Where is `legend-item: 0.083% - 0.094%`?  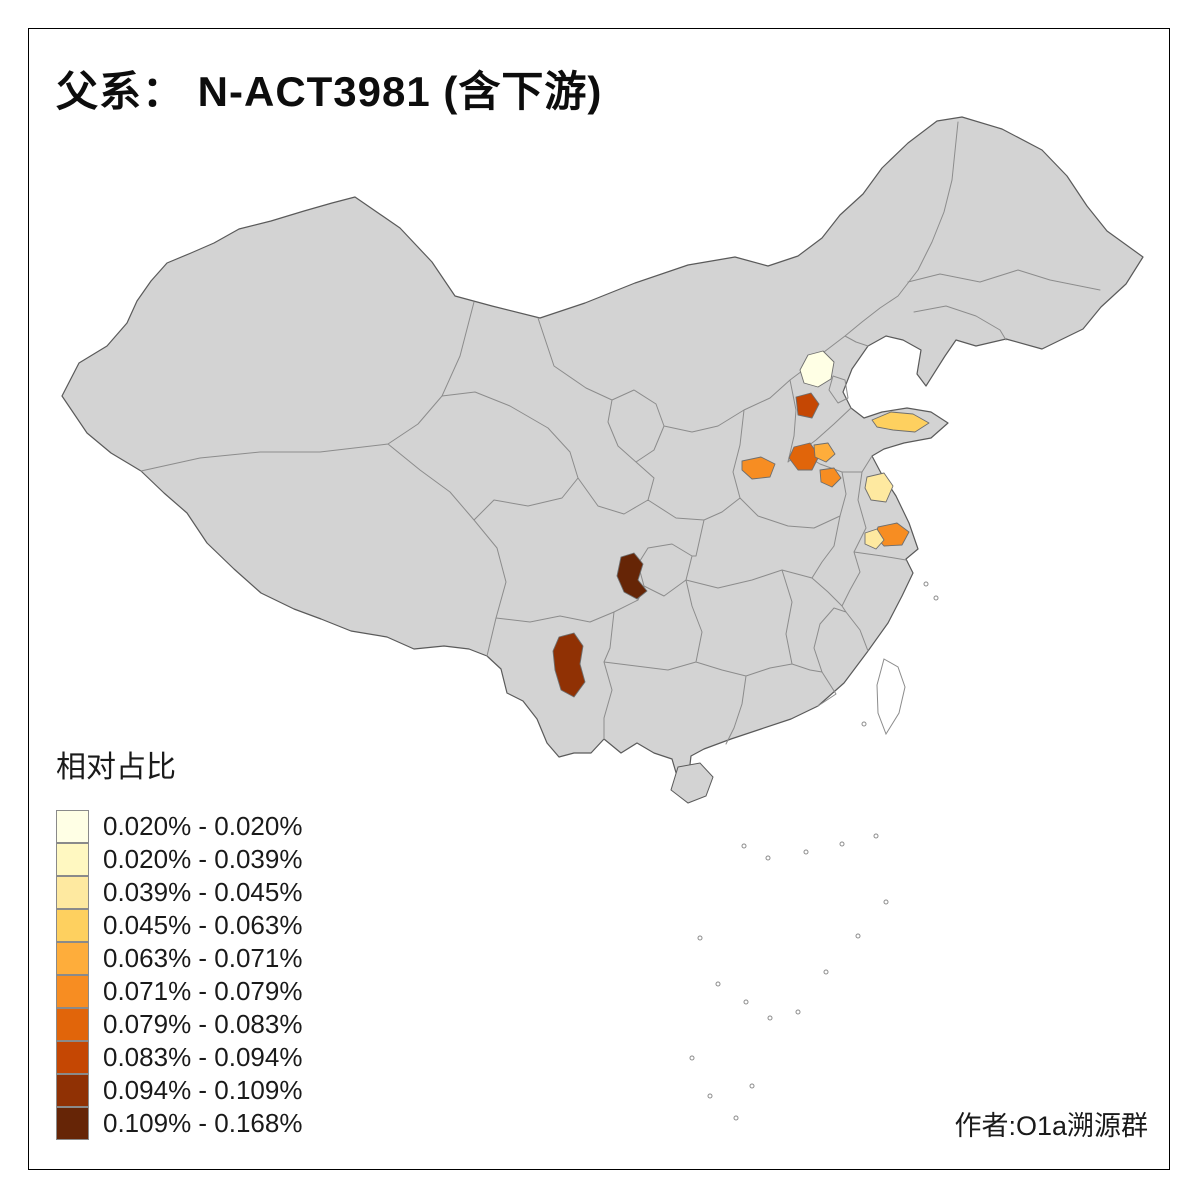 legend-item: 0.083% - 0.094% is located at coordinates (179, 1057).